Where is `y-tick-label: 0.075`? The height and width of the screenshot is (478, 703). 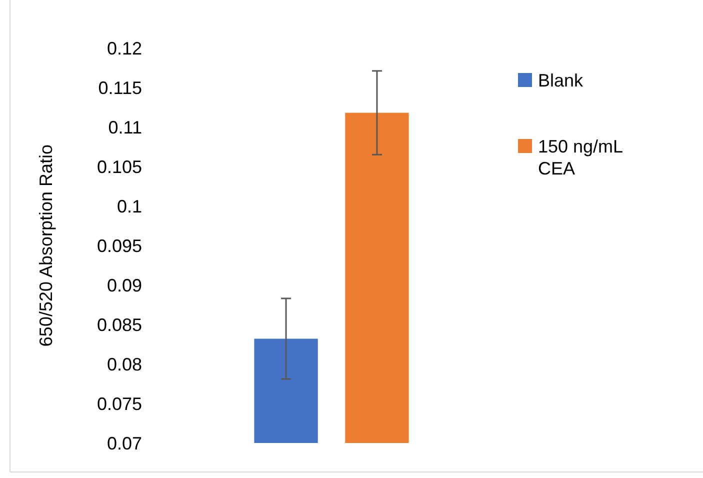 y-tick-label: 0.075 is located at coordinates (119, 404).